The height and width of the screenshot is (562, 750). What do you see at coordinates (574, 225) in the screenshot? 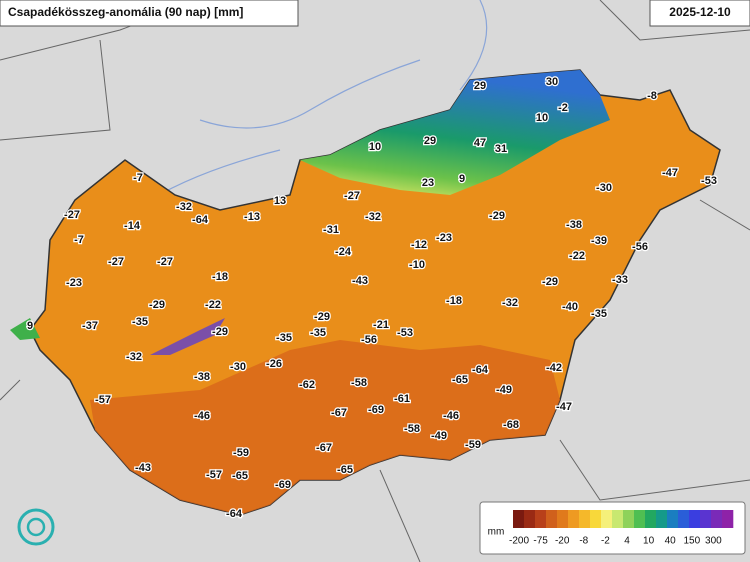
I see `station-value: -38` at bounding box center [574, 225].